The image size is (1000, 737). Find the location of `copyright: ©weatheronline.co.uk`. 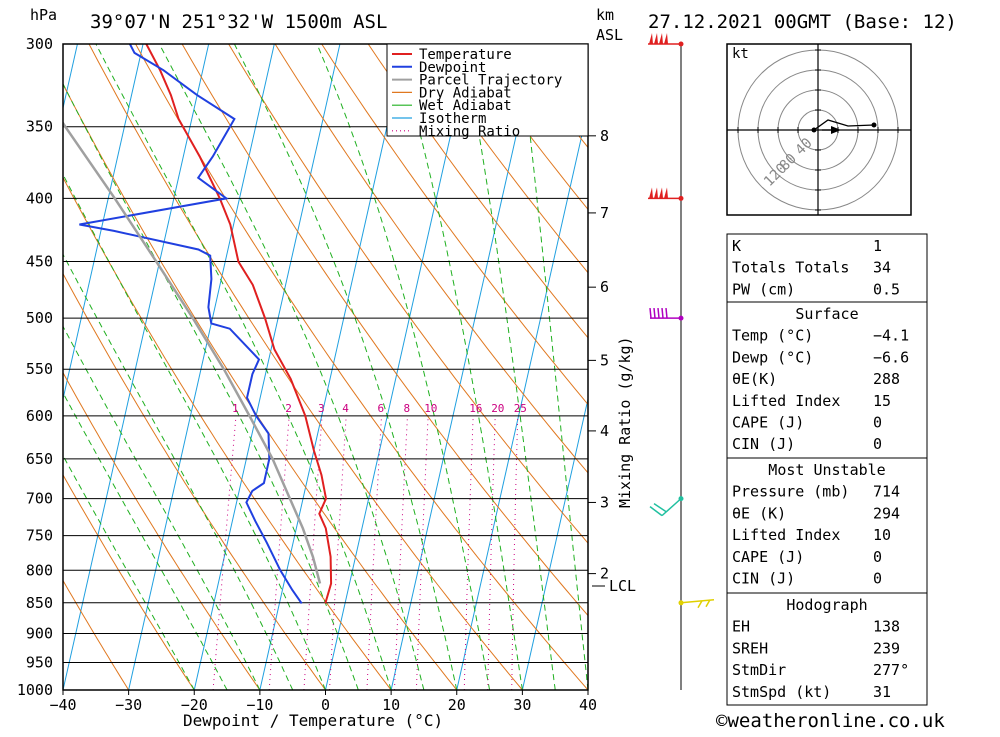

copyright: ©weatheronline.co.uk is located at coordinates (830, 721).